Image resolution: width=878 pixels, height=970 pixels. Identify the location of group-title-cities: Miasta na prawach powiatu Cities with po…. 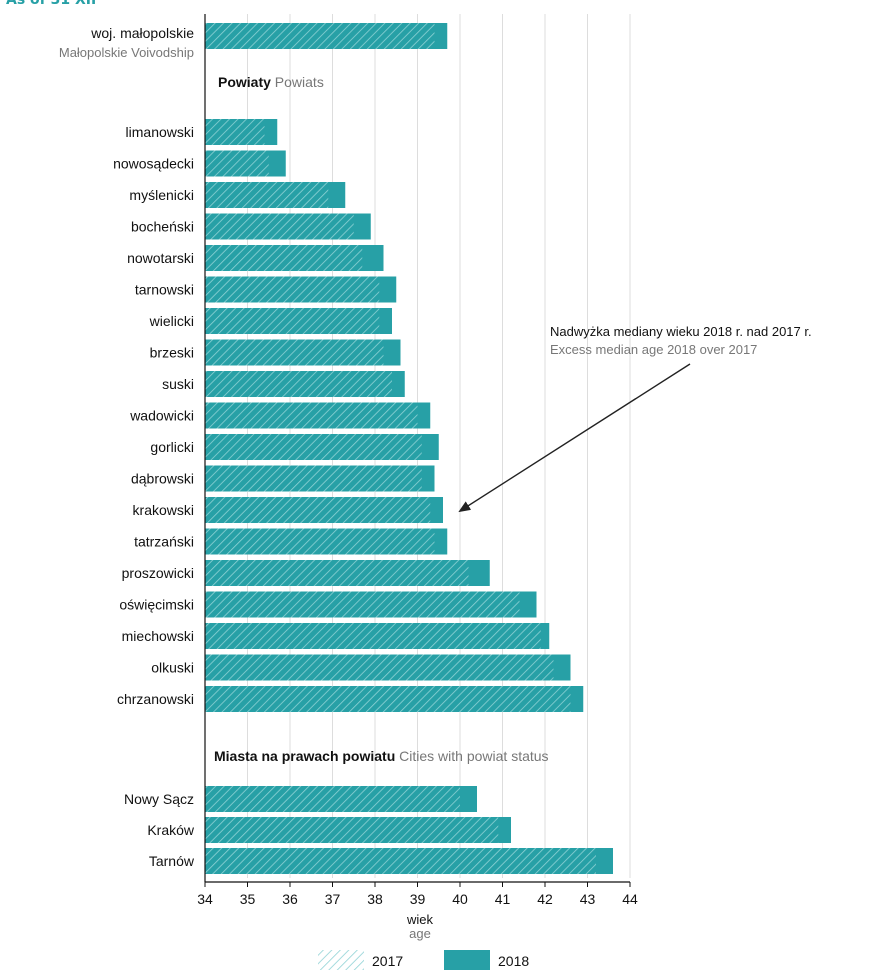
(381, 756).